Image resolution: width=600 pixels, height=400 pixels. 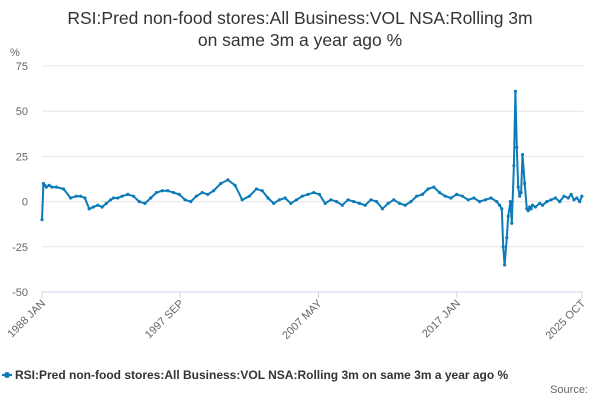 What do you see at coordinates (22, 112) in the screenshot?
I see `y-tick-label: 50` at bounding box center [22, 112].